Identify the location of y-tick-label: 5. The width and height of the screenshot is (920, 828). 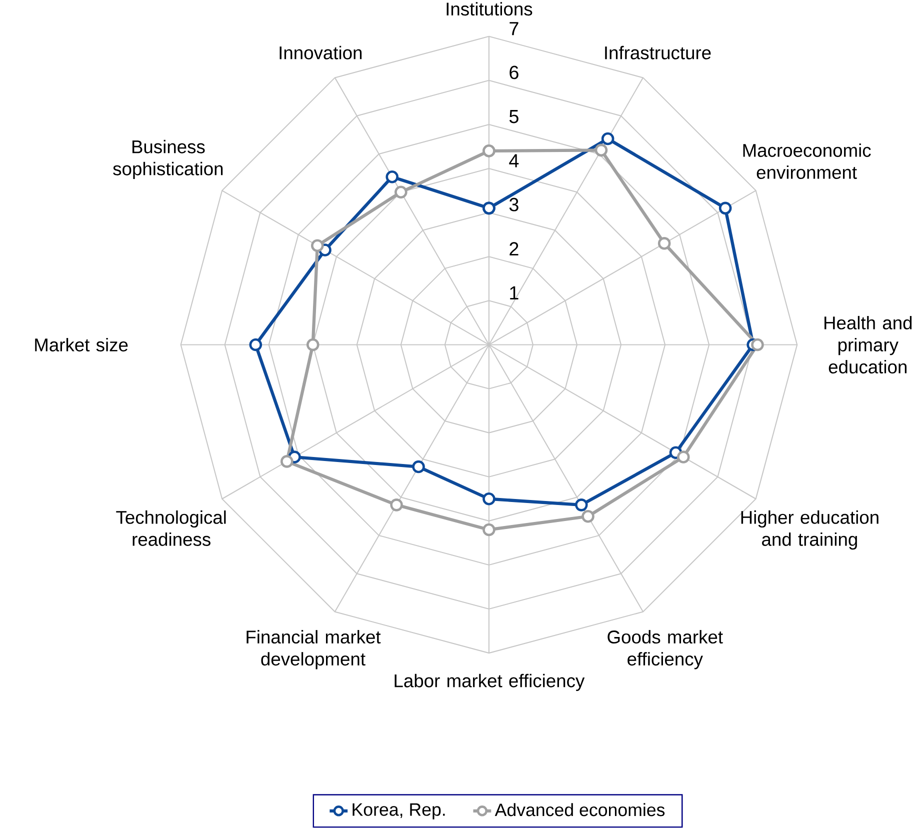
(513, 117).